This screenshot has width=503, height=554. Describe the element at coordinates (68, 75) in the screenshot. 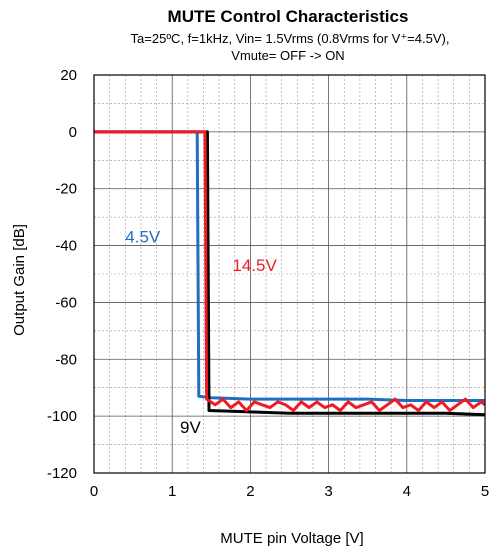

I see `y-tick-label: 20` at that location.